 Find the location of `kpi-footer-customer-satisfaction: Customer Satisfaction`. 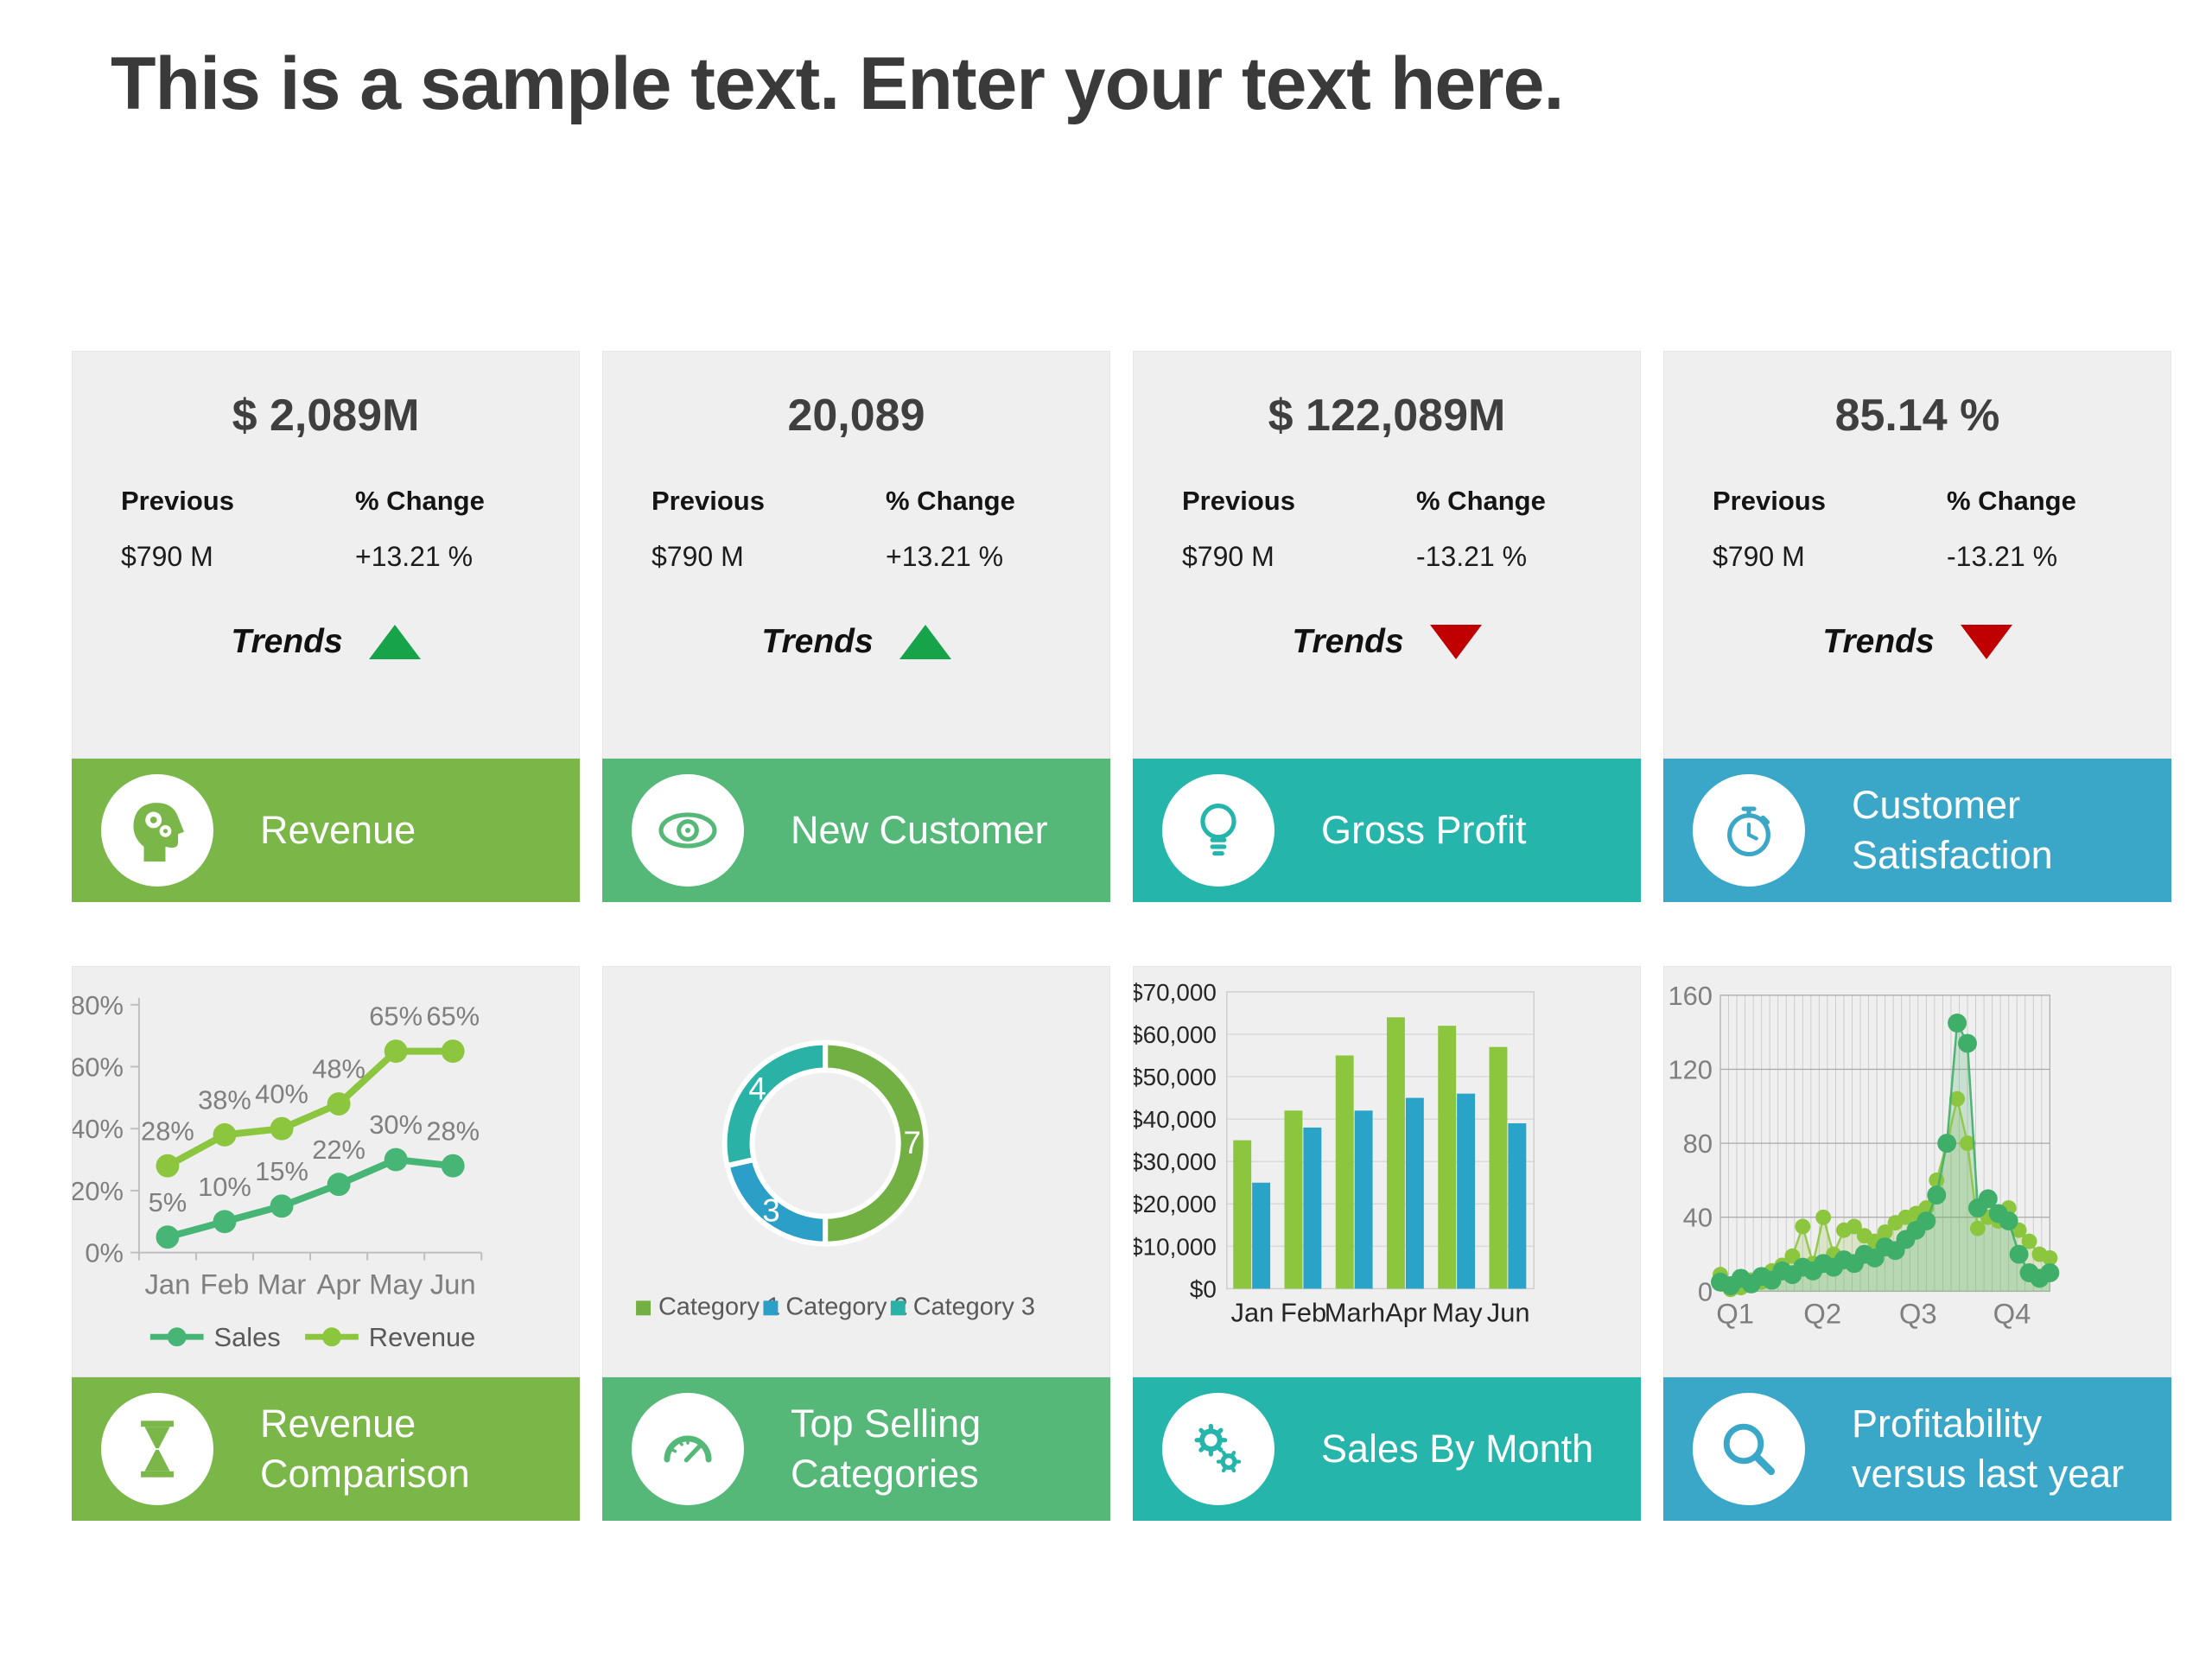

kpi-footer-customer-satisfaction: Customer Satisfaction is located at coordinates (1917, 830).